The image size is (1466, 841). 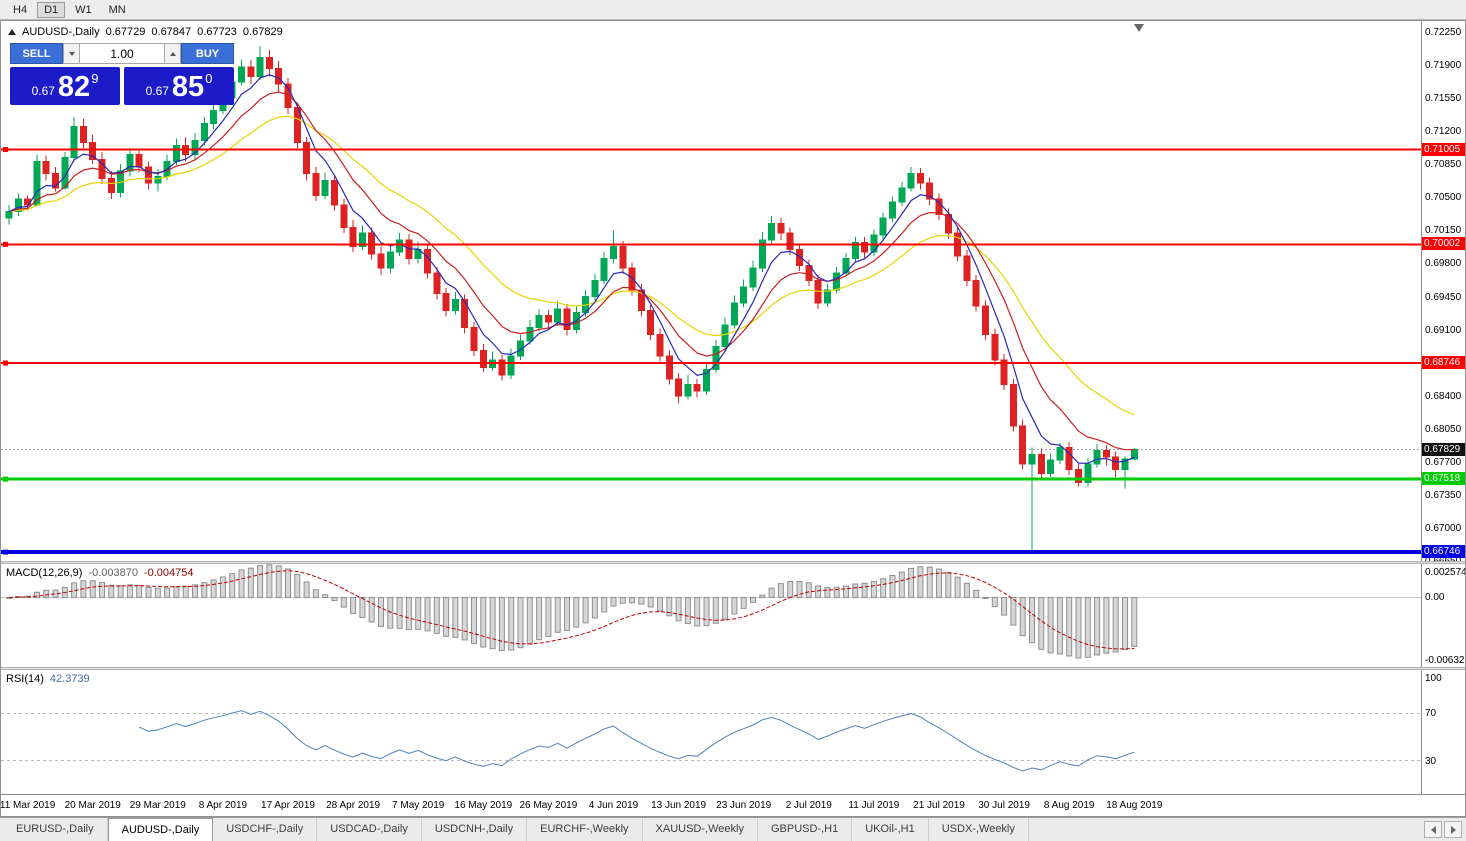 What do you see at coordinates (874, 805) in the screenshot?
I see `date-label: 11 Jul 2019` at bounding box center [874, 805].